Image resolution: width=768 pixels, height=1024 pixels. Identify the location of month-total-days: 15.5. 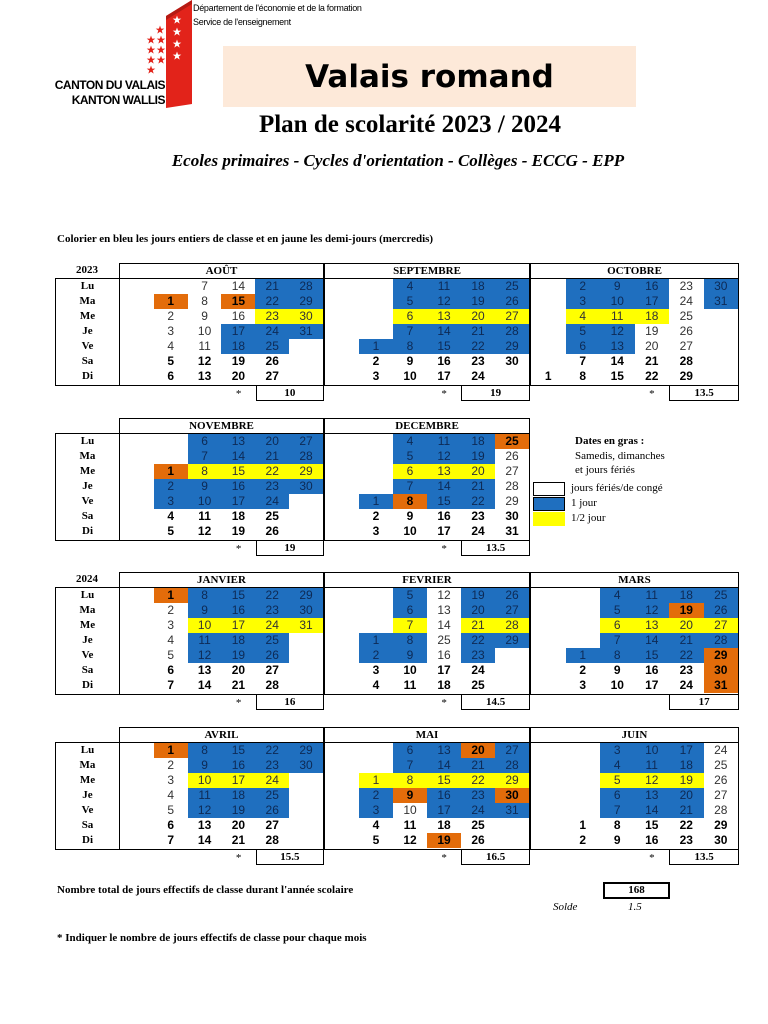
(289, 857).